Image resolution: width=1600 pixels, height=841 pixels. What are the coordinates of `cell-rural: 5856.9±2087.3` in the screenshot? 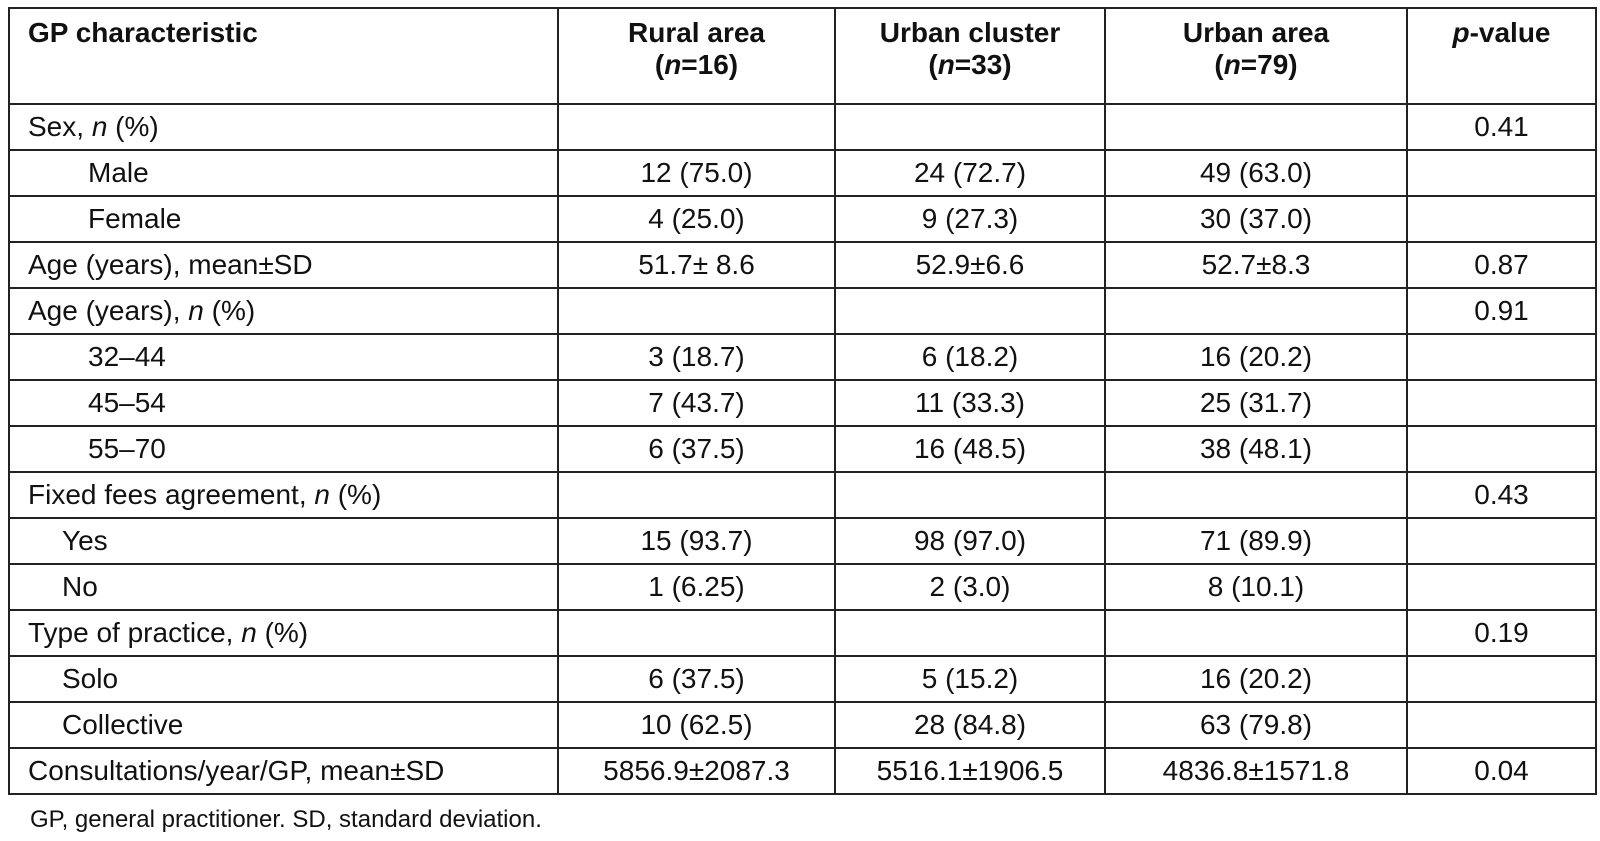 It's located at (696, 771).